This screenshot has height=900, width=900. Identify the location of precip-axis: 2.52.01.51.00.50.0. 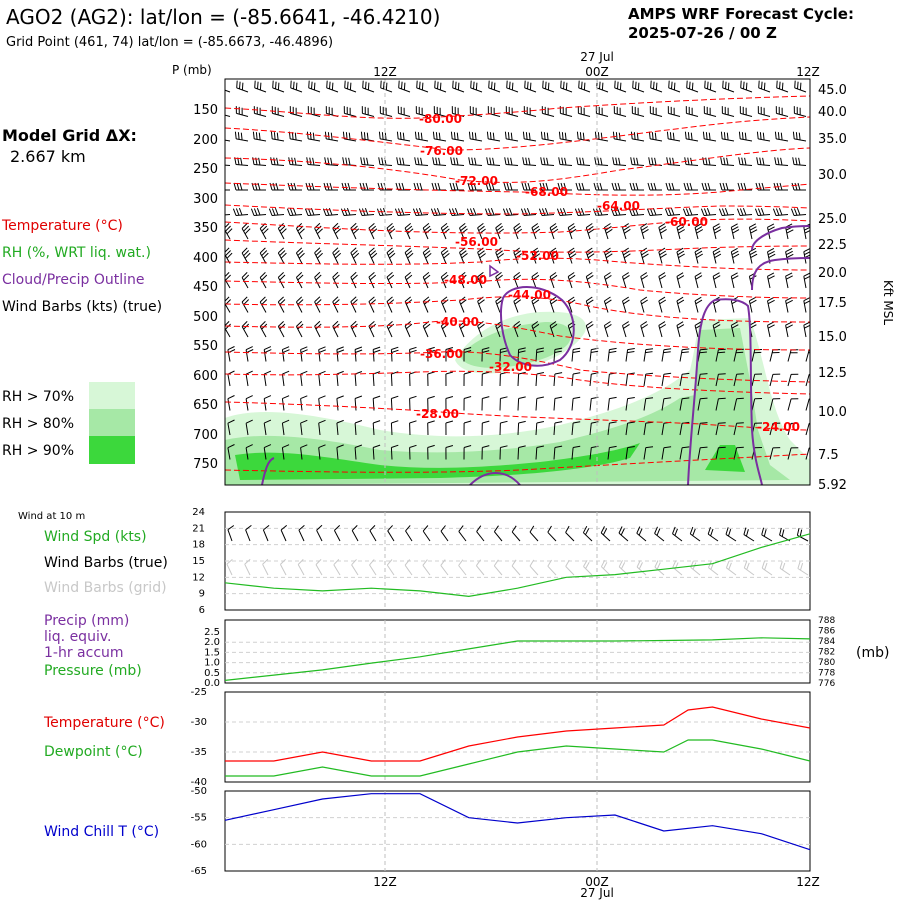
(212, 658).